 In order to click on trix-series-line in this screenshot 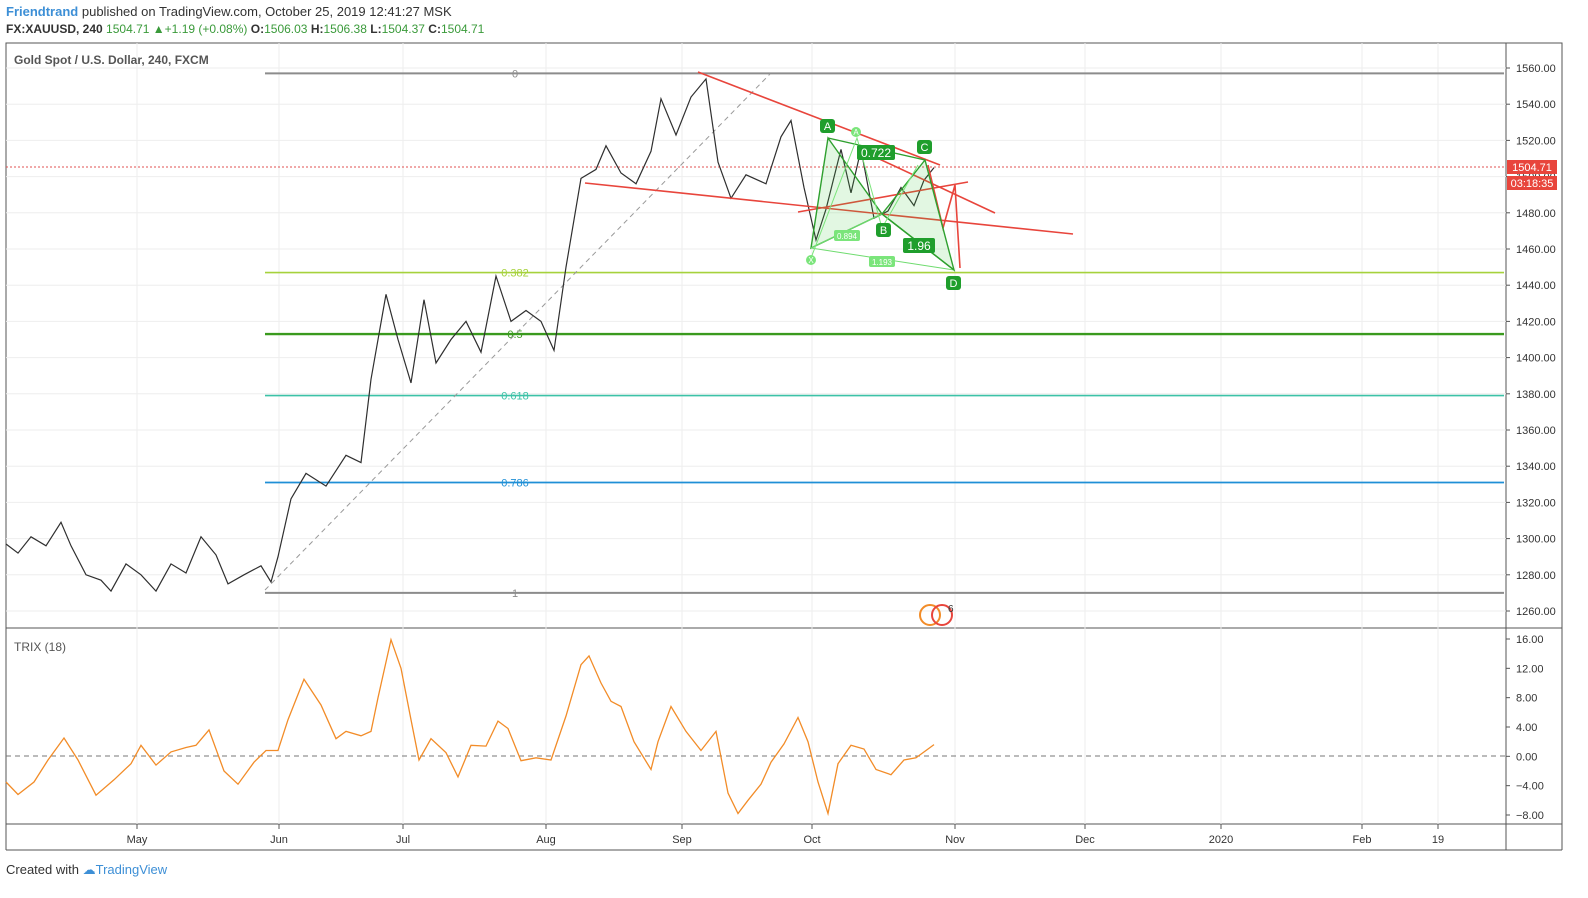, I will do `click(470, 727)`.